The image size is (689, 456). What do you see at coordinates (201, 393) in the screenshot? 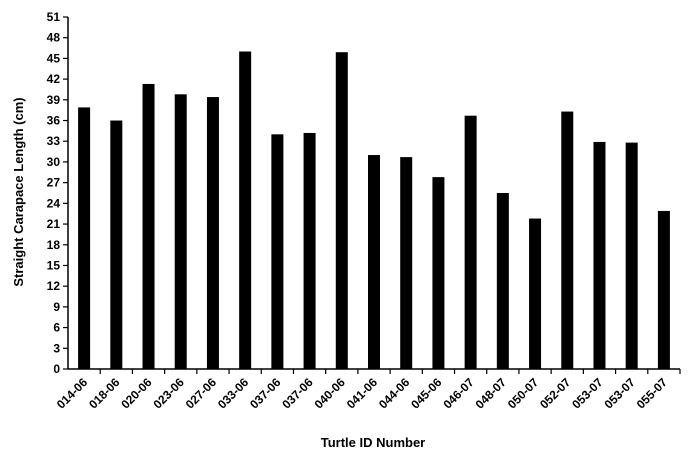
I see `x-tick-label: 027-06` at bounding box center [201, 393].